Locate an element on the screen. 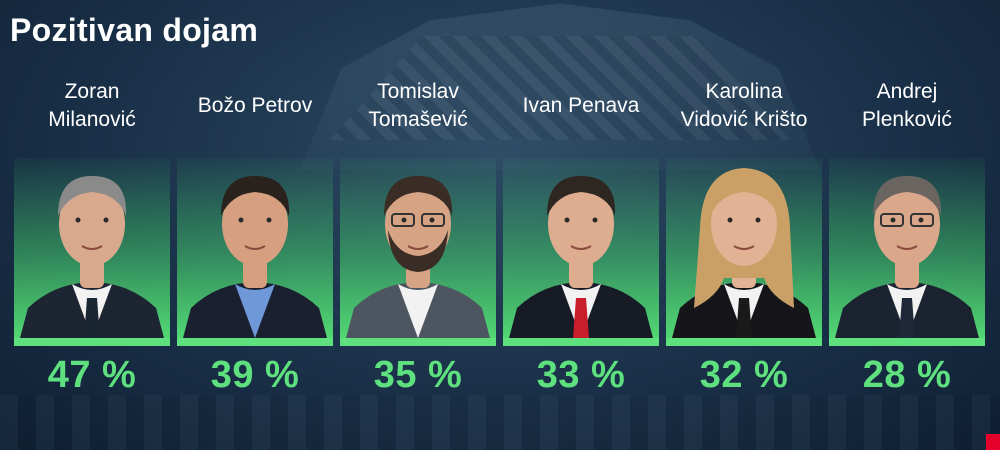 The height and width of the screenshot is (450, 1000). candidate-name: Božo Petrov is located at coordinates (255, 111).